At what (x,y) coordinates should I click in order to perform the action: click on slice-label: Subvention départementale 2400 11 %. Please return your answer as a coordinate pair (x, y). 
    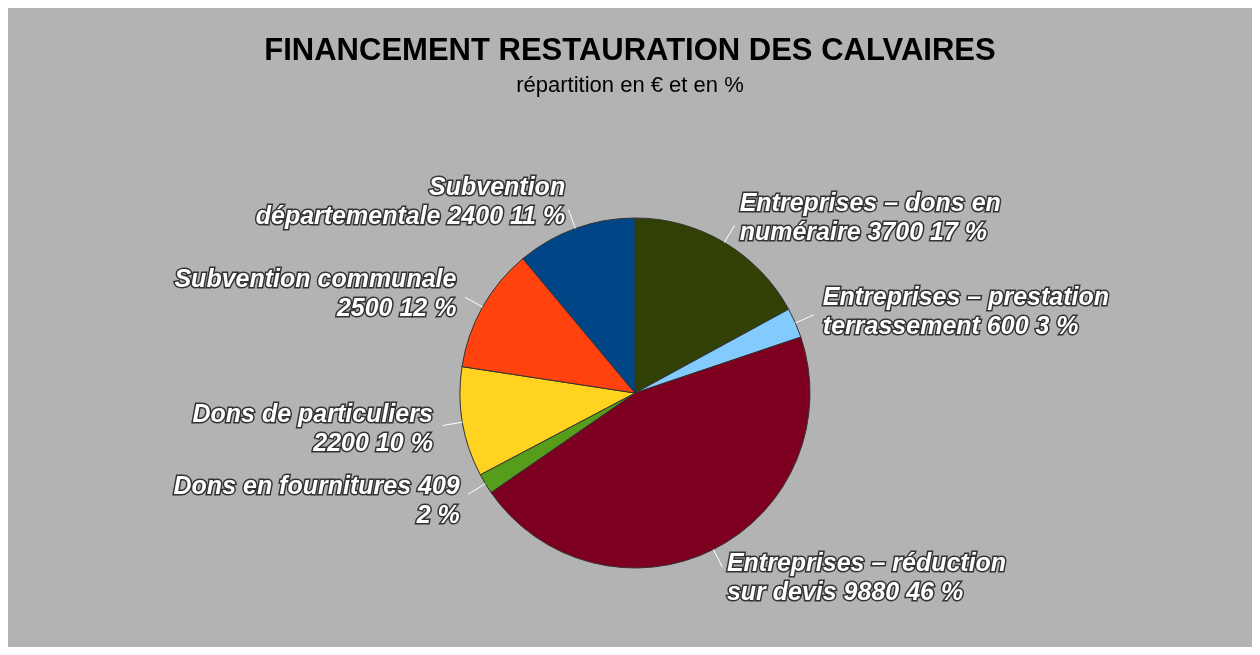
    Looking at the image, I should click on (410, 200).